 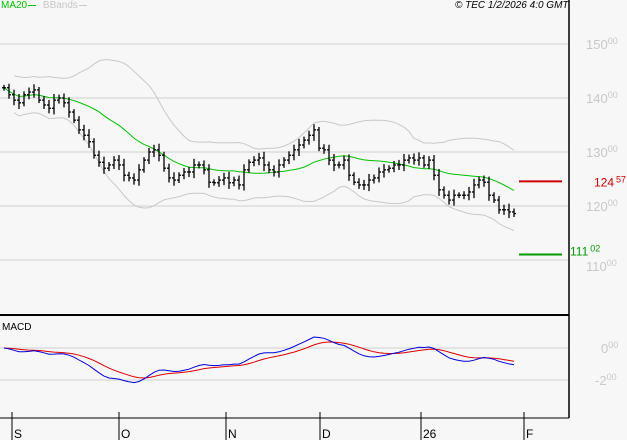 What do you see at coordinates (44, 5) in the screenshot?
I see `legend: MA20 BBands` at bounding box center [44, 5].